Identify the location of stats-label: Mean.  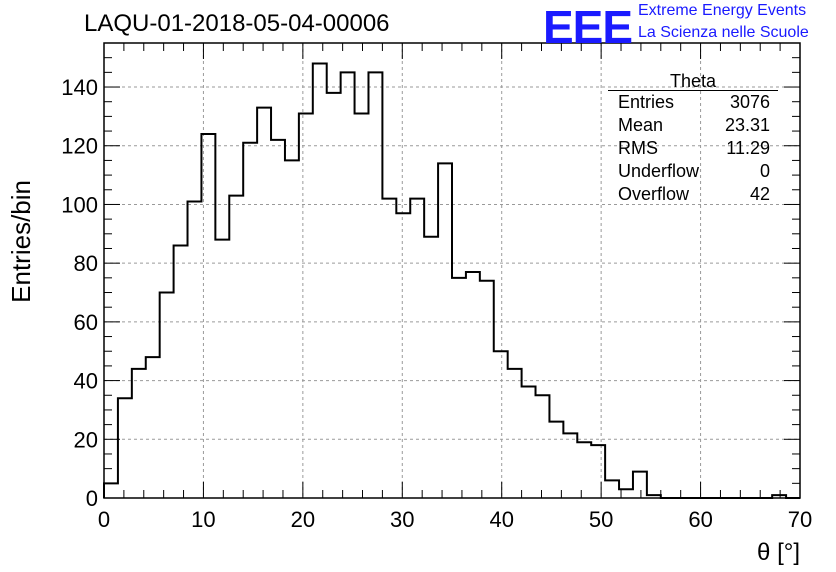
(641, 125).